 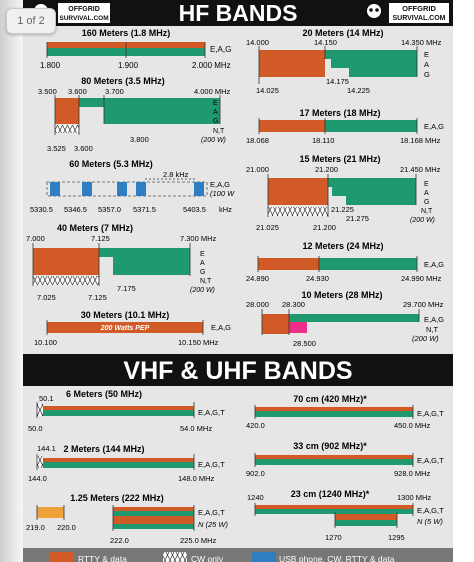 I want to click on license-class: N (5 W), so click(x=430, y=521).